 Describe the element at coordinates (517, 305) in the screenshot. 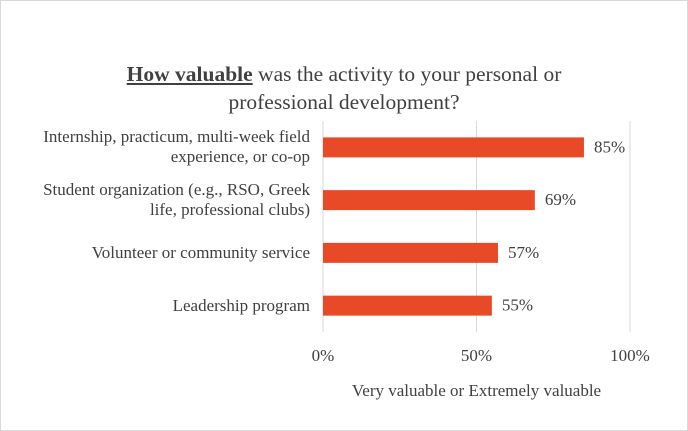

I see `value-label: 55%` at that location.